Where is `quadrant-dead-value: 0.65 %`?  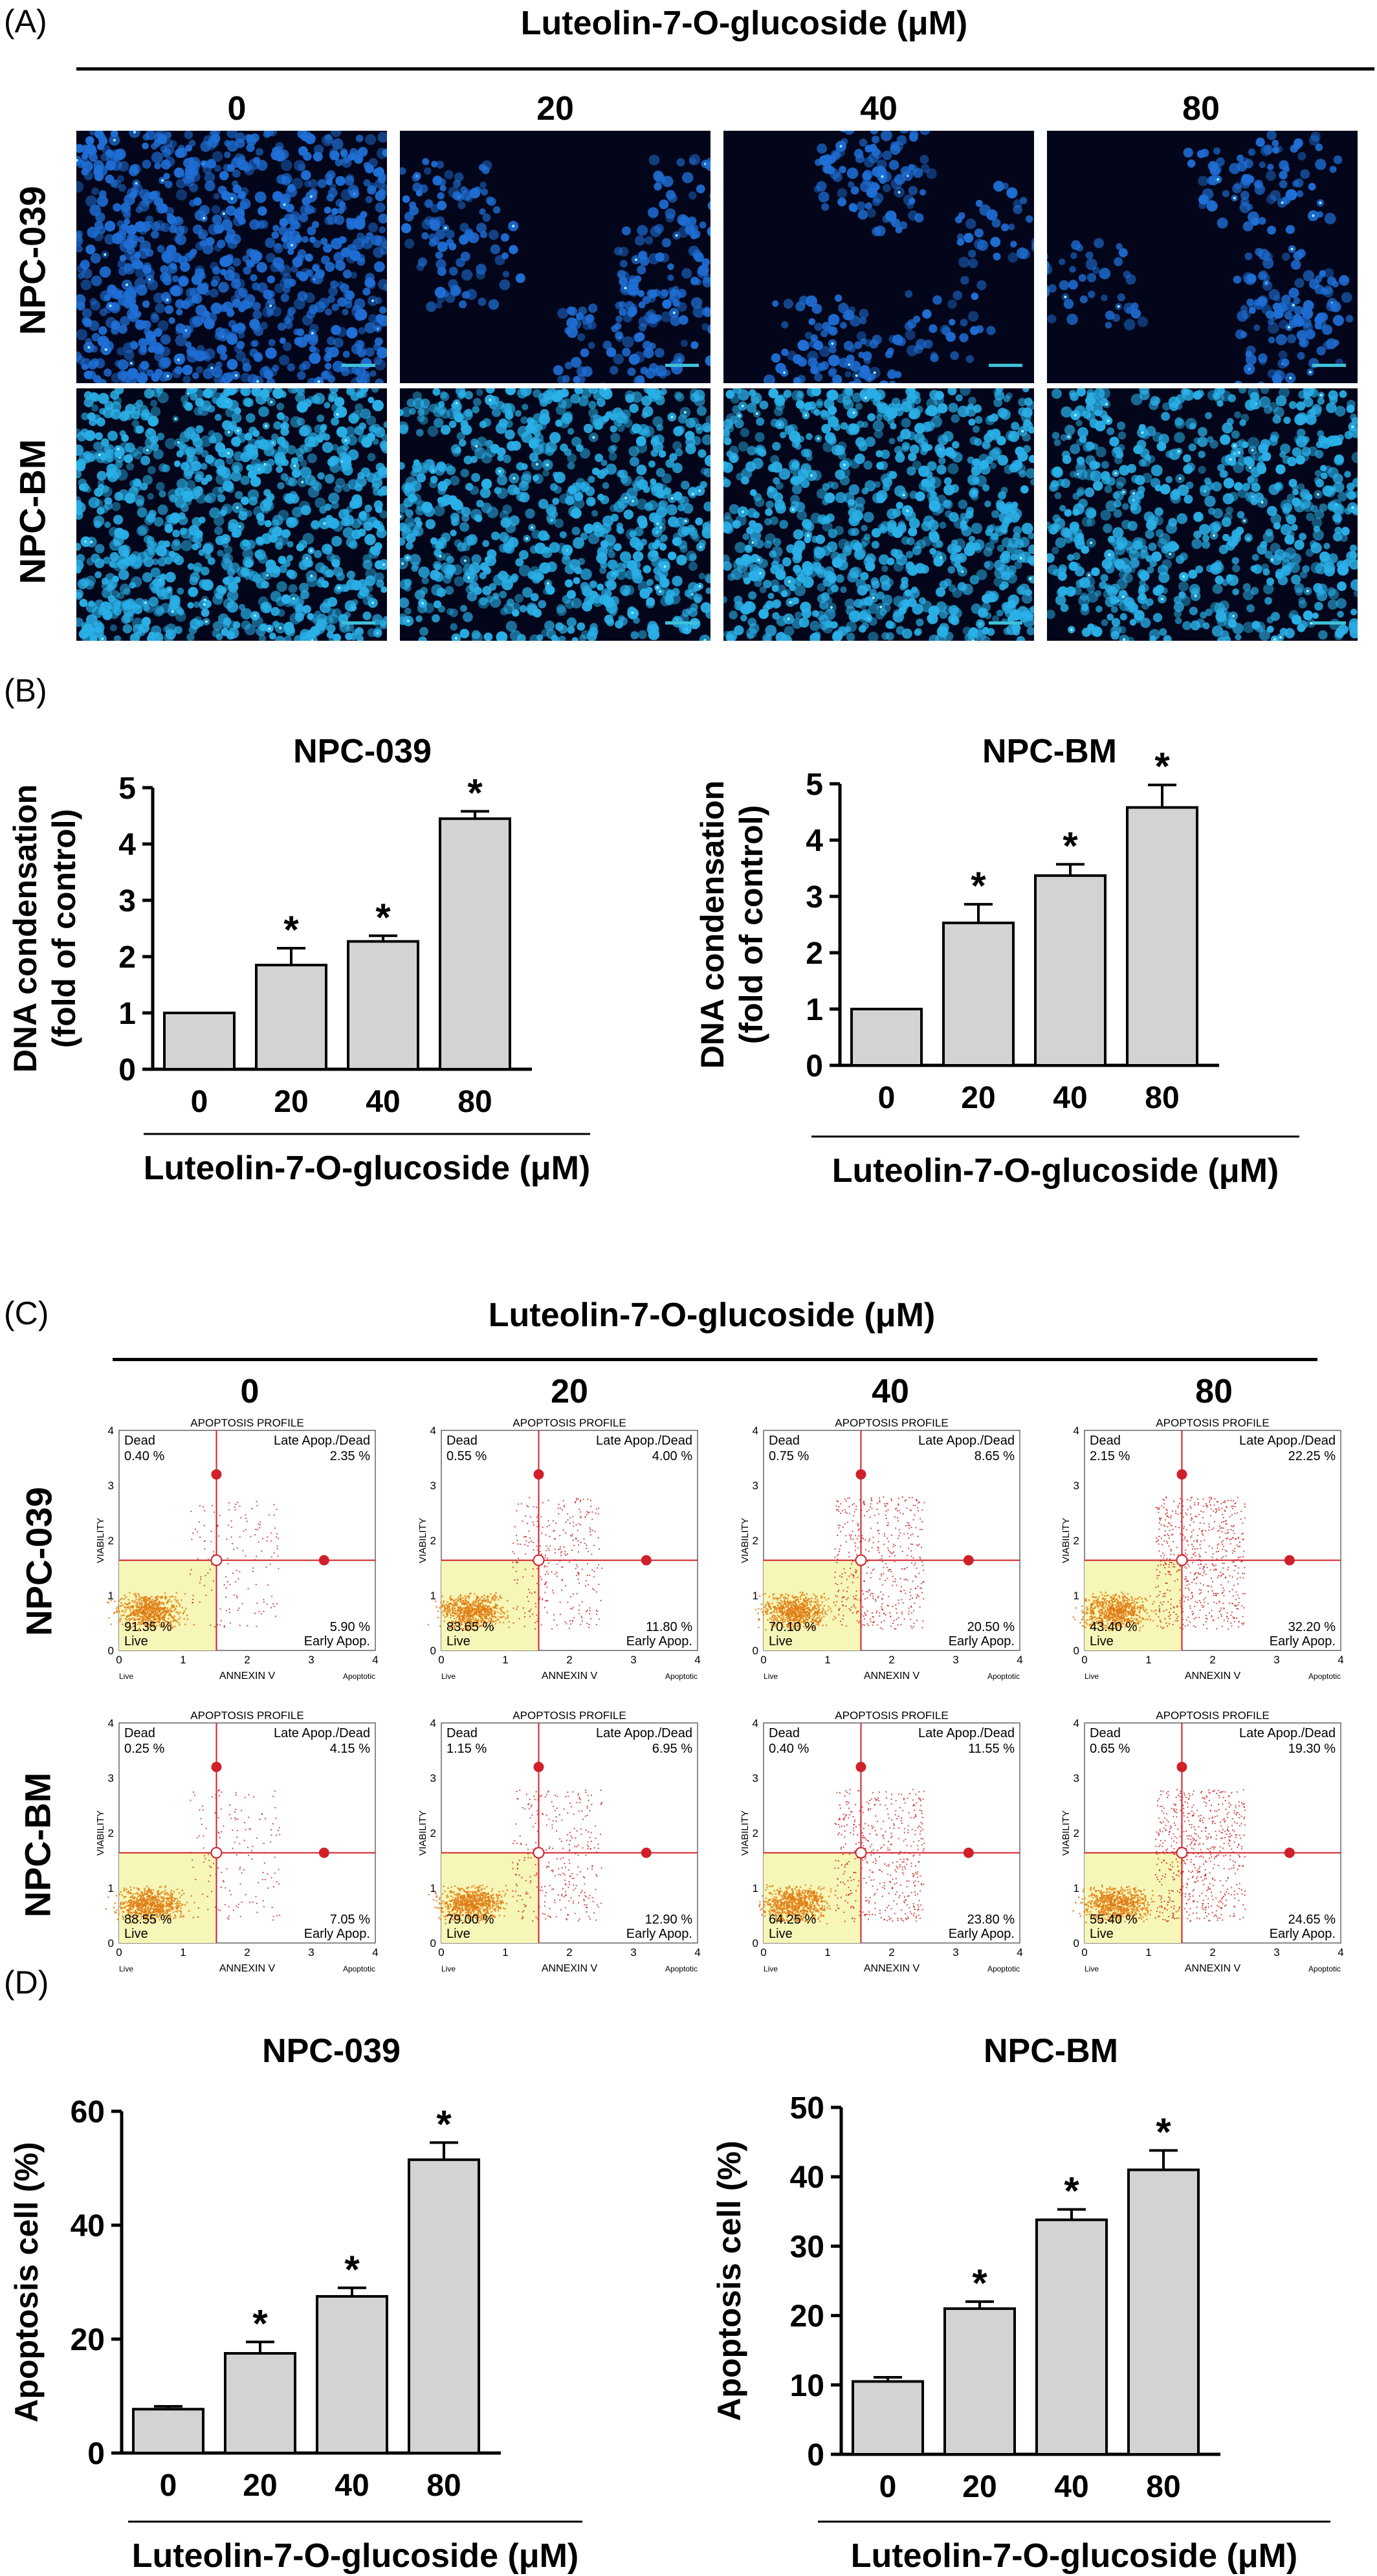 quadrant-dead-value: 0.65 % is located at coordinates (1110, 1749).